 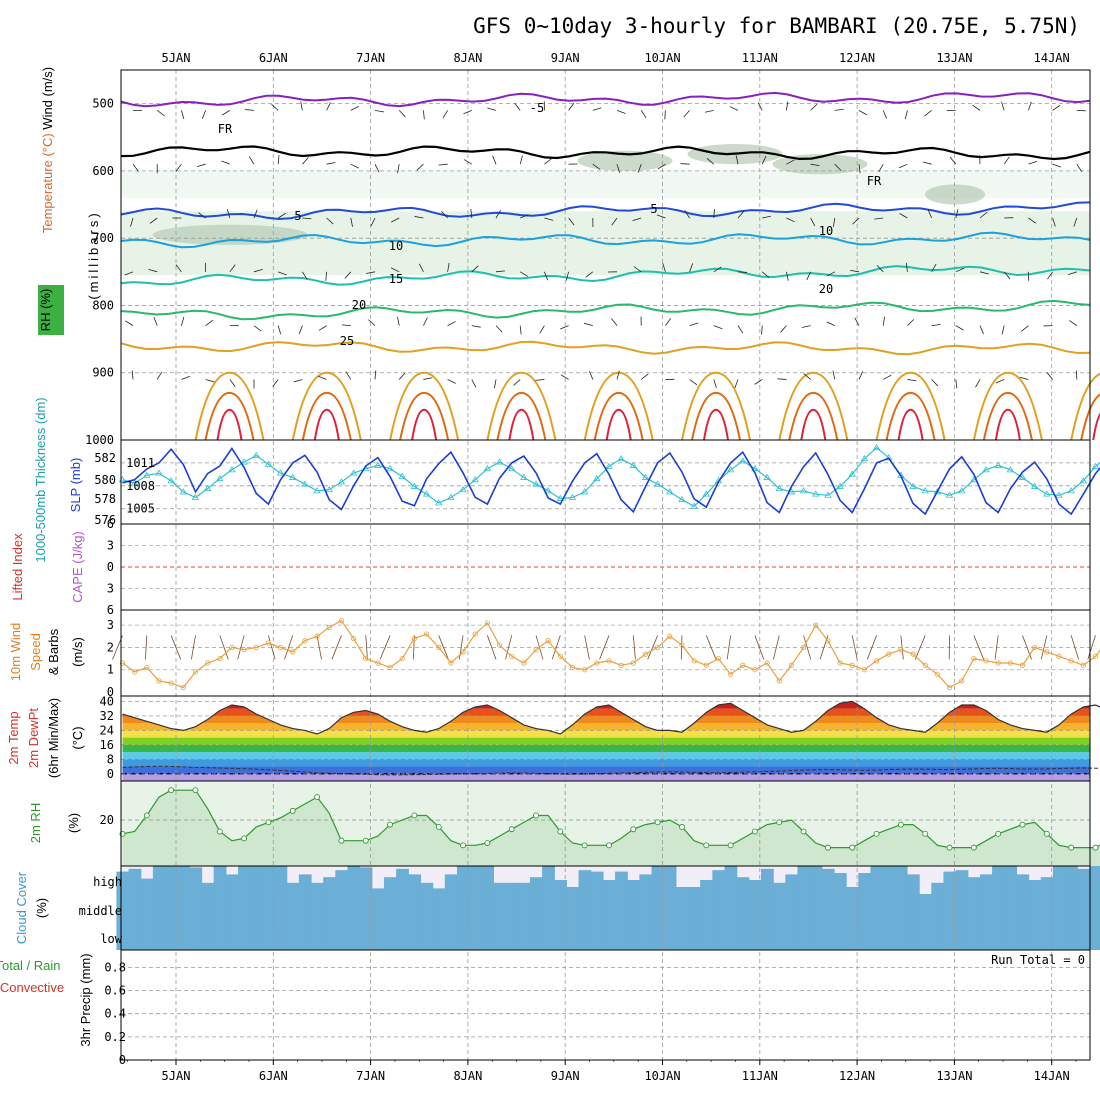 I want to click on date-label-bottom-6JAN: 6JAN, so click(x=273, y=1076).